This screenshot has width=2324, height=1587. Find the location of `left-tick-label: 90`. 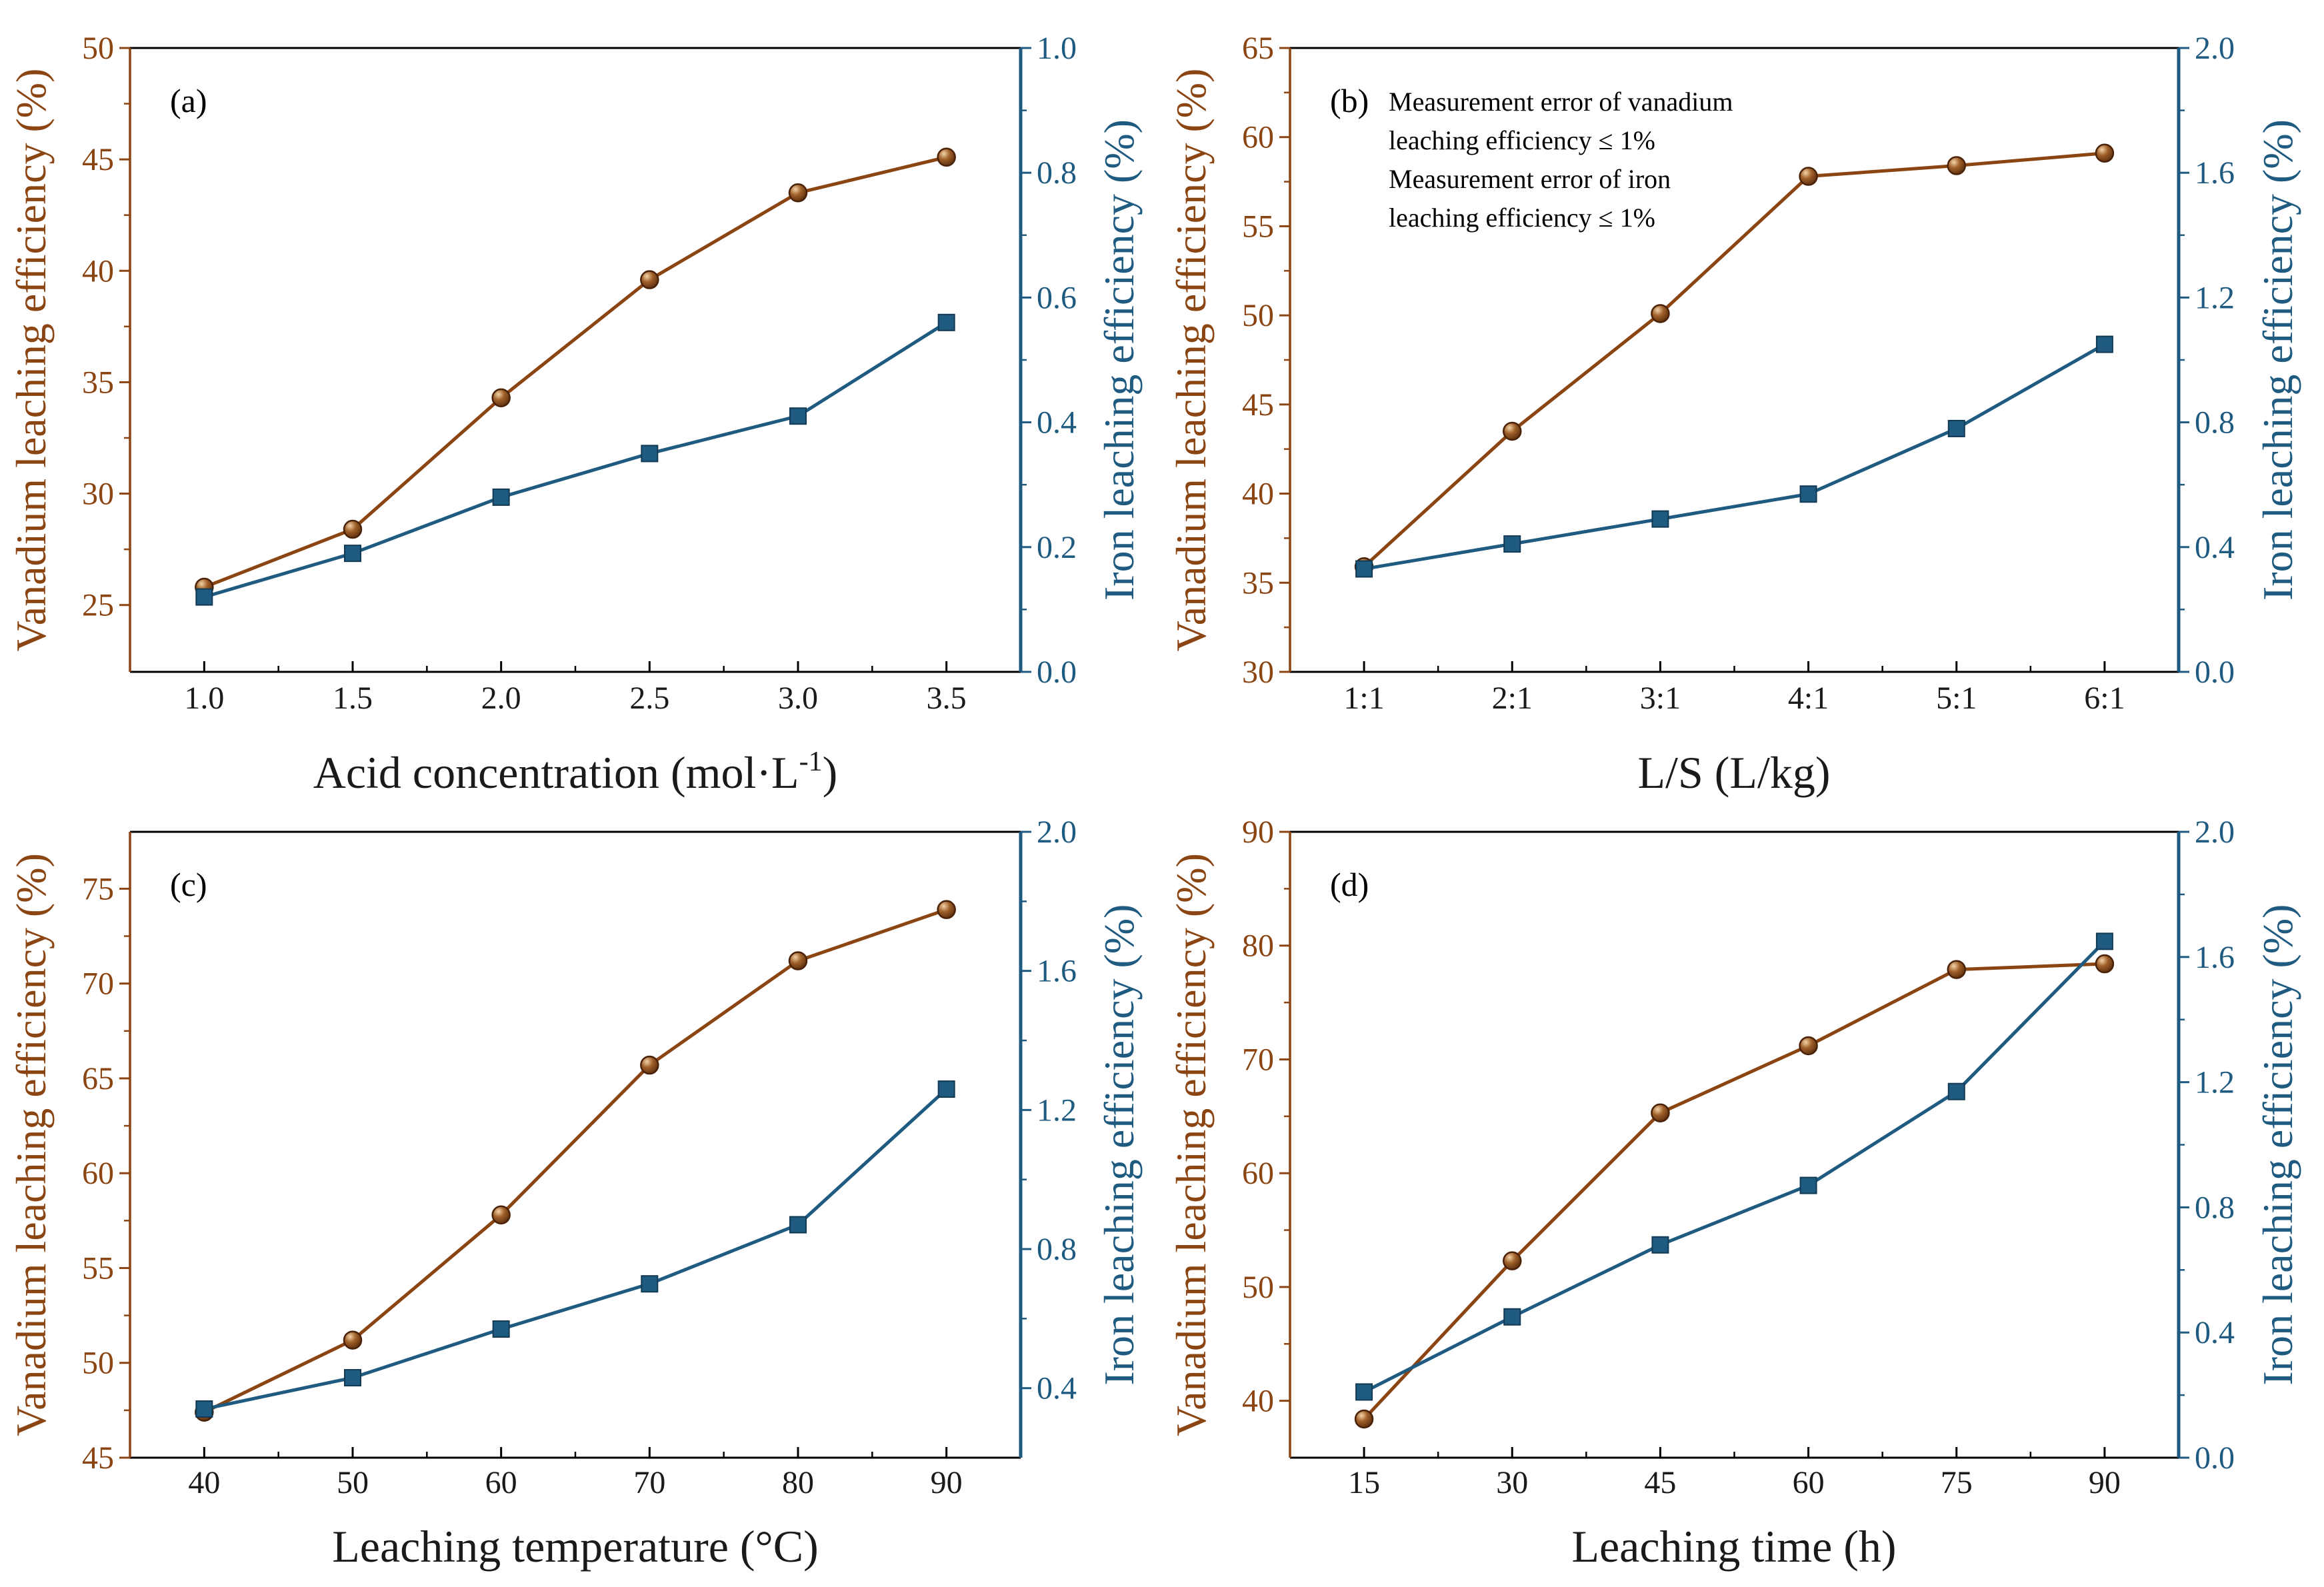

left-tick-label: 90 is located at coordinates (1258, 832).